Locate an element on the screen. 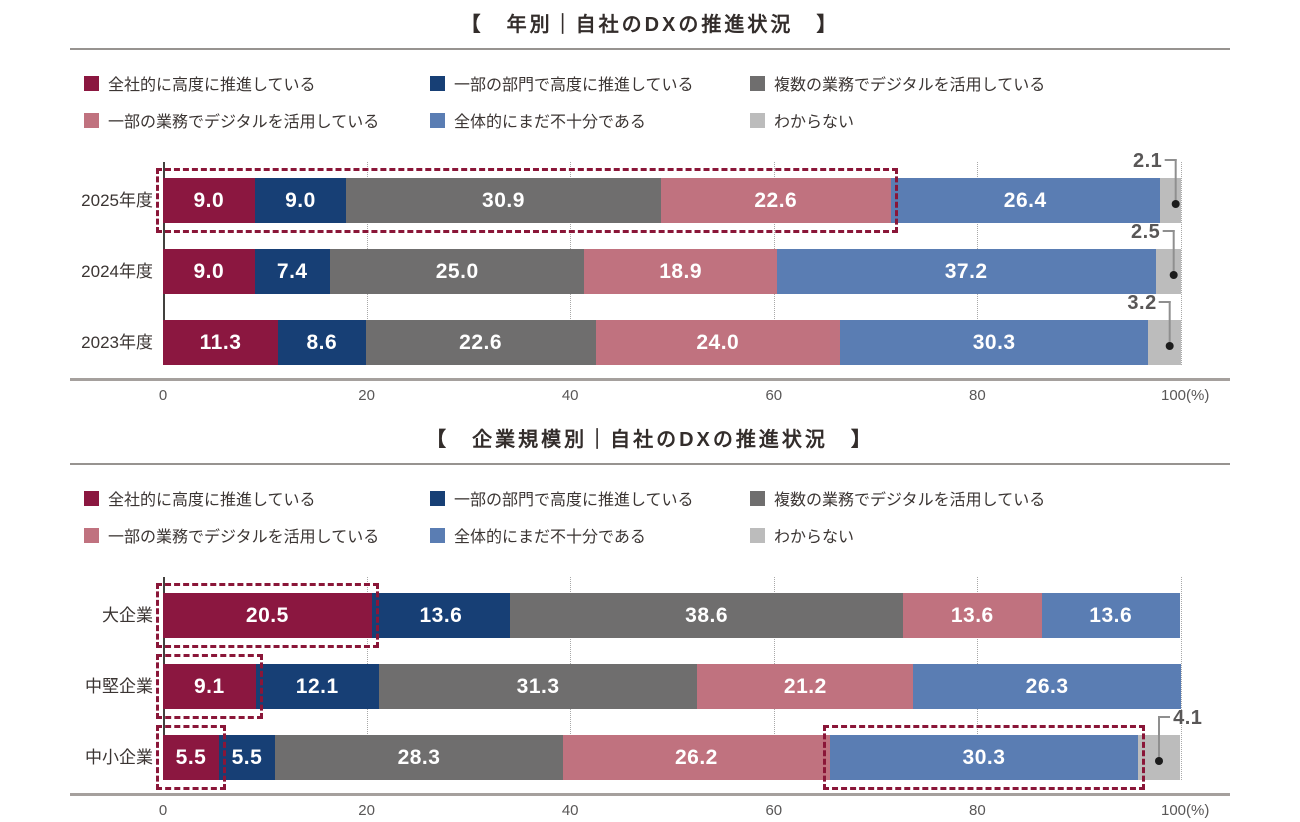 This screenshot has width=1300, height=822. row-label: 2025年度 is located at coordinates (117, 200).